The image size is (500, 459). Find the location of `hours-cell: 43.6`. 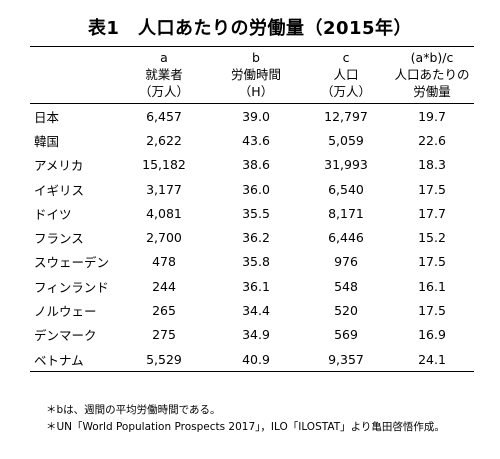

hours-cell: 43.6 is located at coordinates (256, 140).